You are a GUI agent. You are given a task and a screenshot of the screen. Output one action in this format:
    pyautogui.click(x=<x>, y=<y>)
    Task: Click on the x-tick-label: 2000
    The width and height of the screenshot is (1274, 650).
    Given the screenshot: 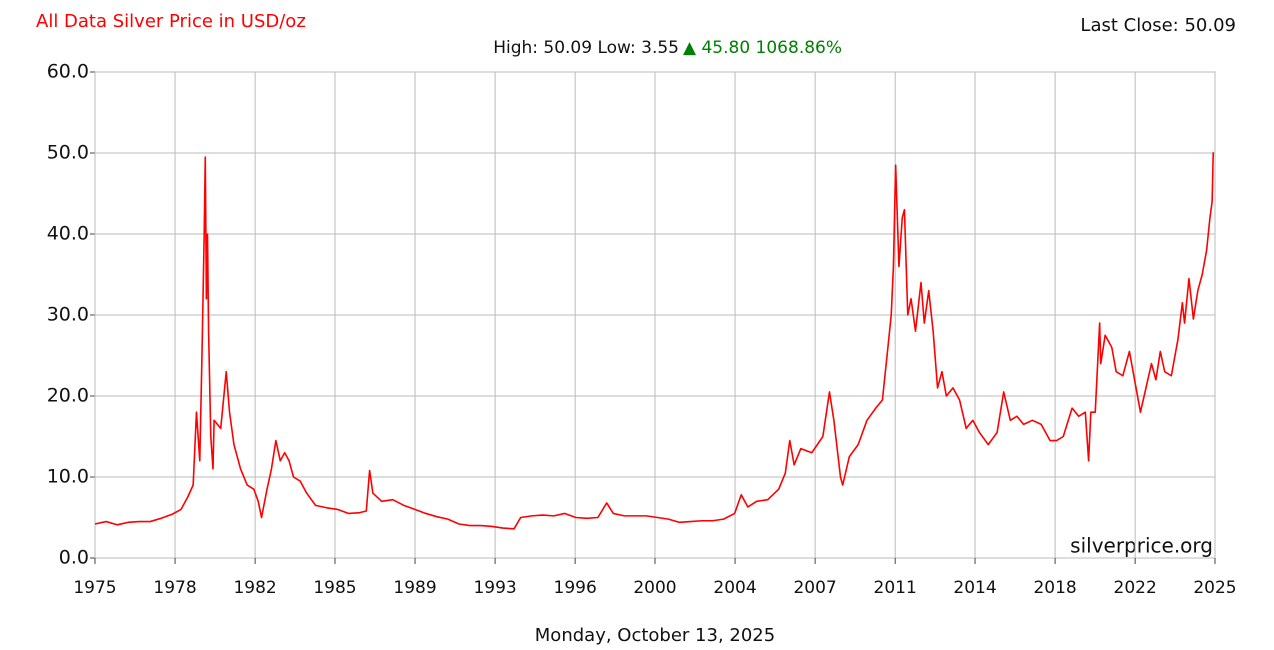 What is the action you would take?
    pyautogui.click(x=654, y=588)
    